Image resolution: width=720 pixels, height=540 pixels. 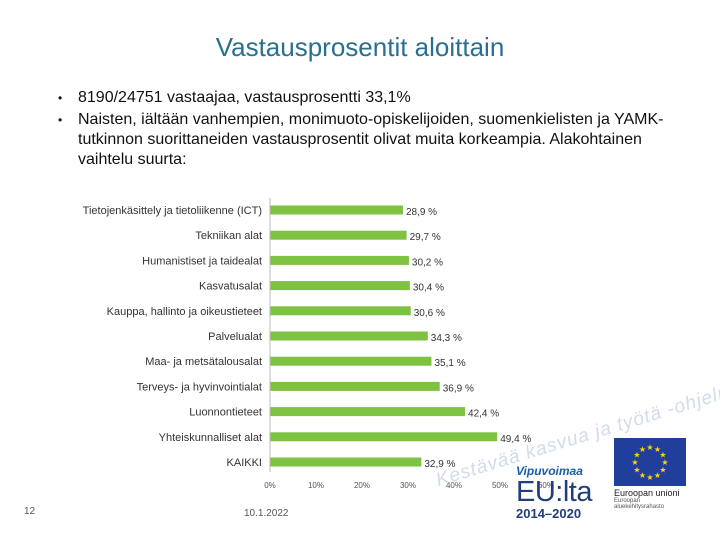 I want to click on category-label: Luonnontieteet, so click(x=225, y=413).